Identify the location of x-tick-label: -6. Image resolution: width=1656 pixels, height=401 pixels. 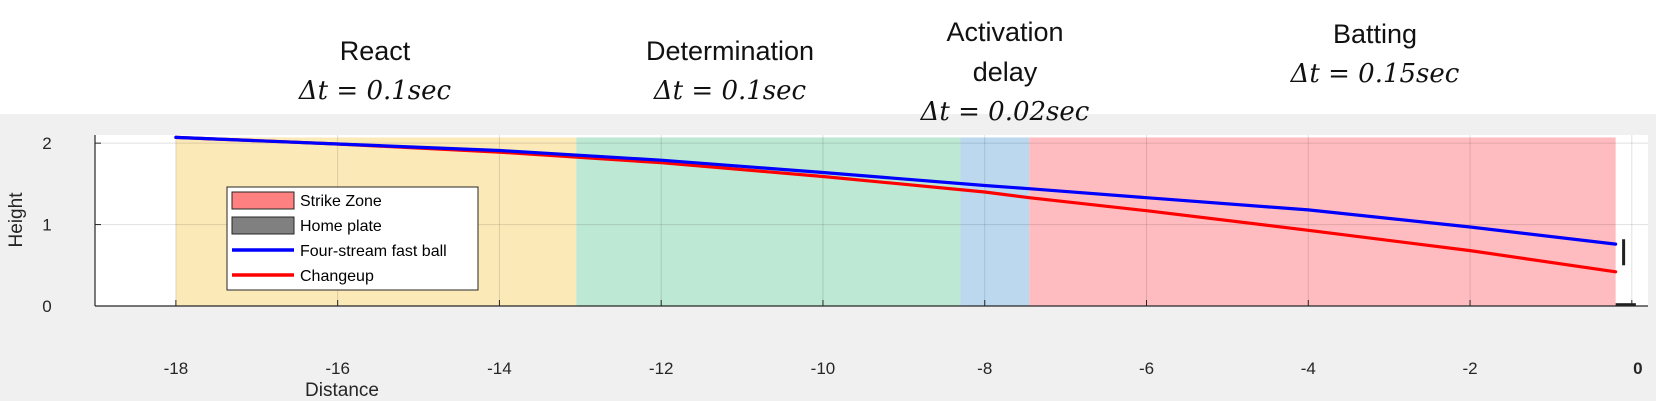
(1146, 368).